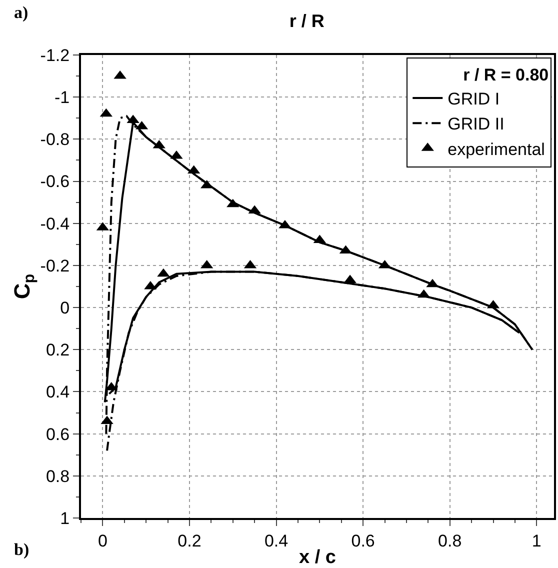 The image size is (558, 568). Describe the element at coordinates (363, 540) in the screenshot. I see `x-tick-label: 0.6` at that location.